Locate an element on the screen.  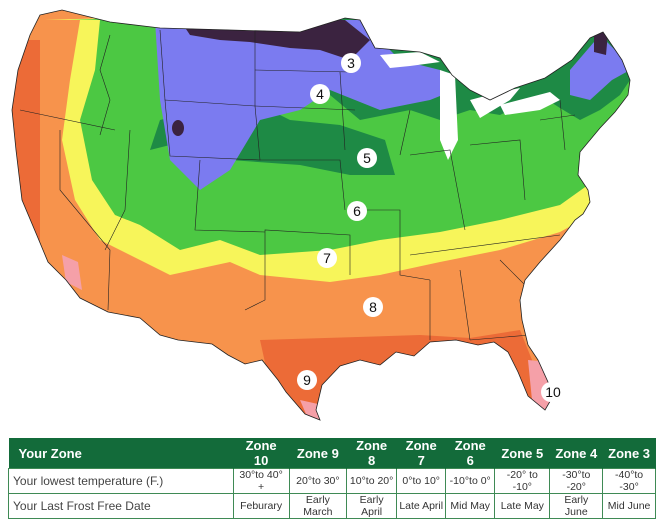
table-cell: Late April is located at coordinates (421, 506).